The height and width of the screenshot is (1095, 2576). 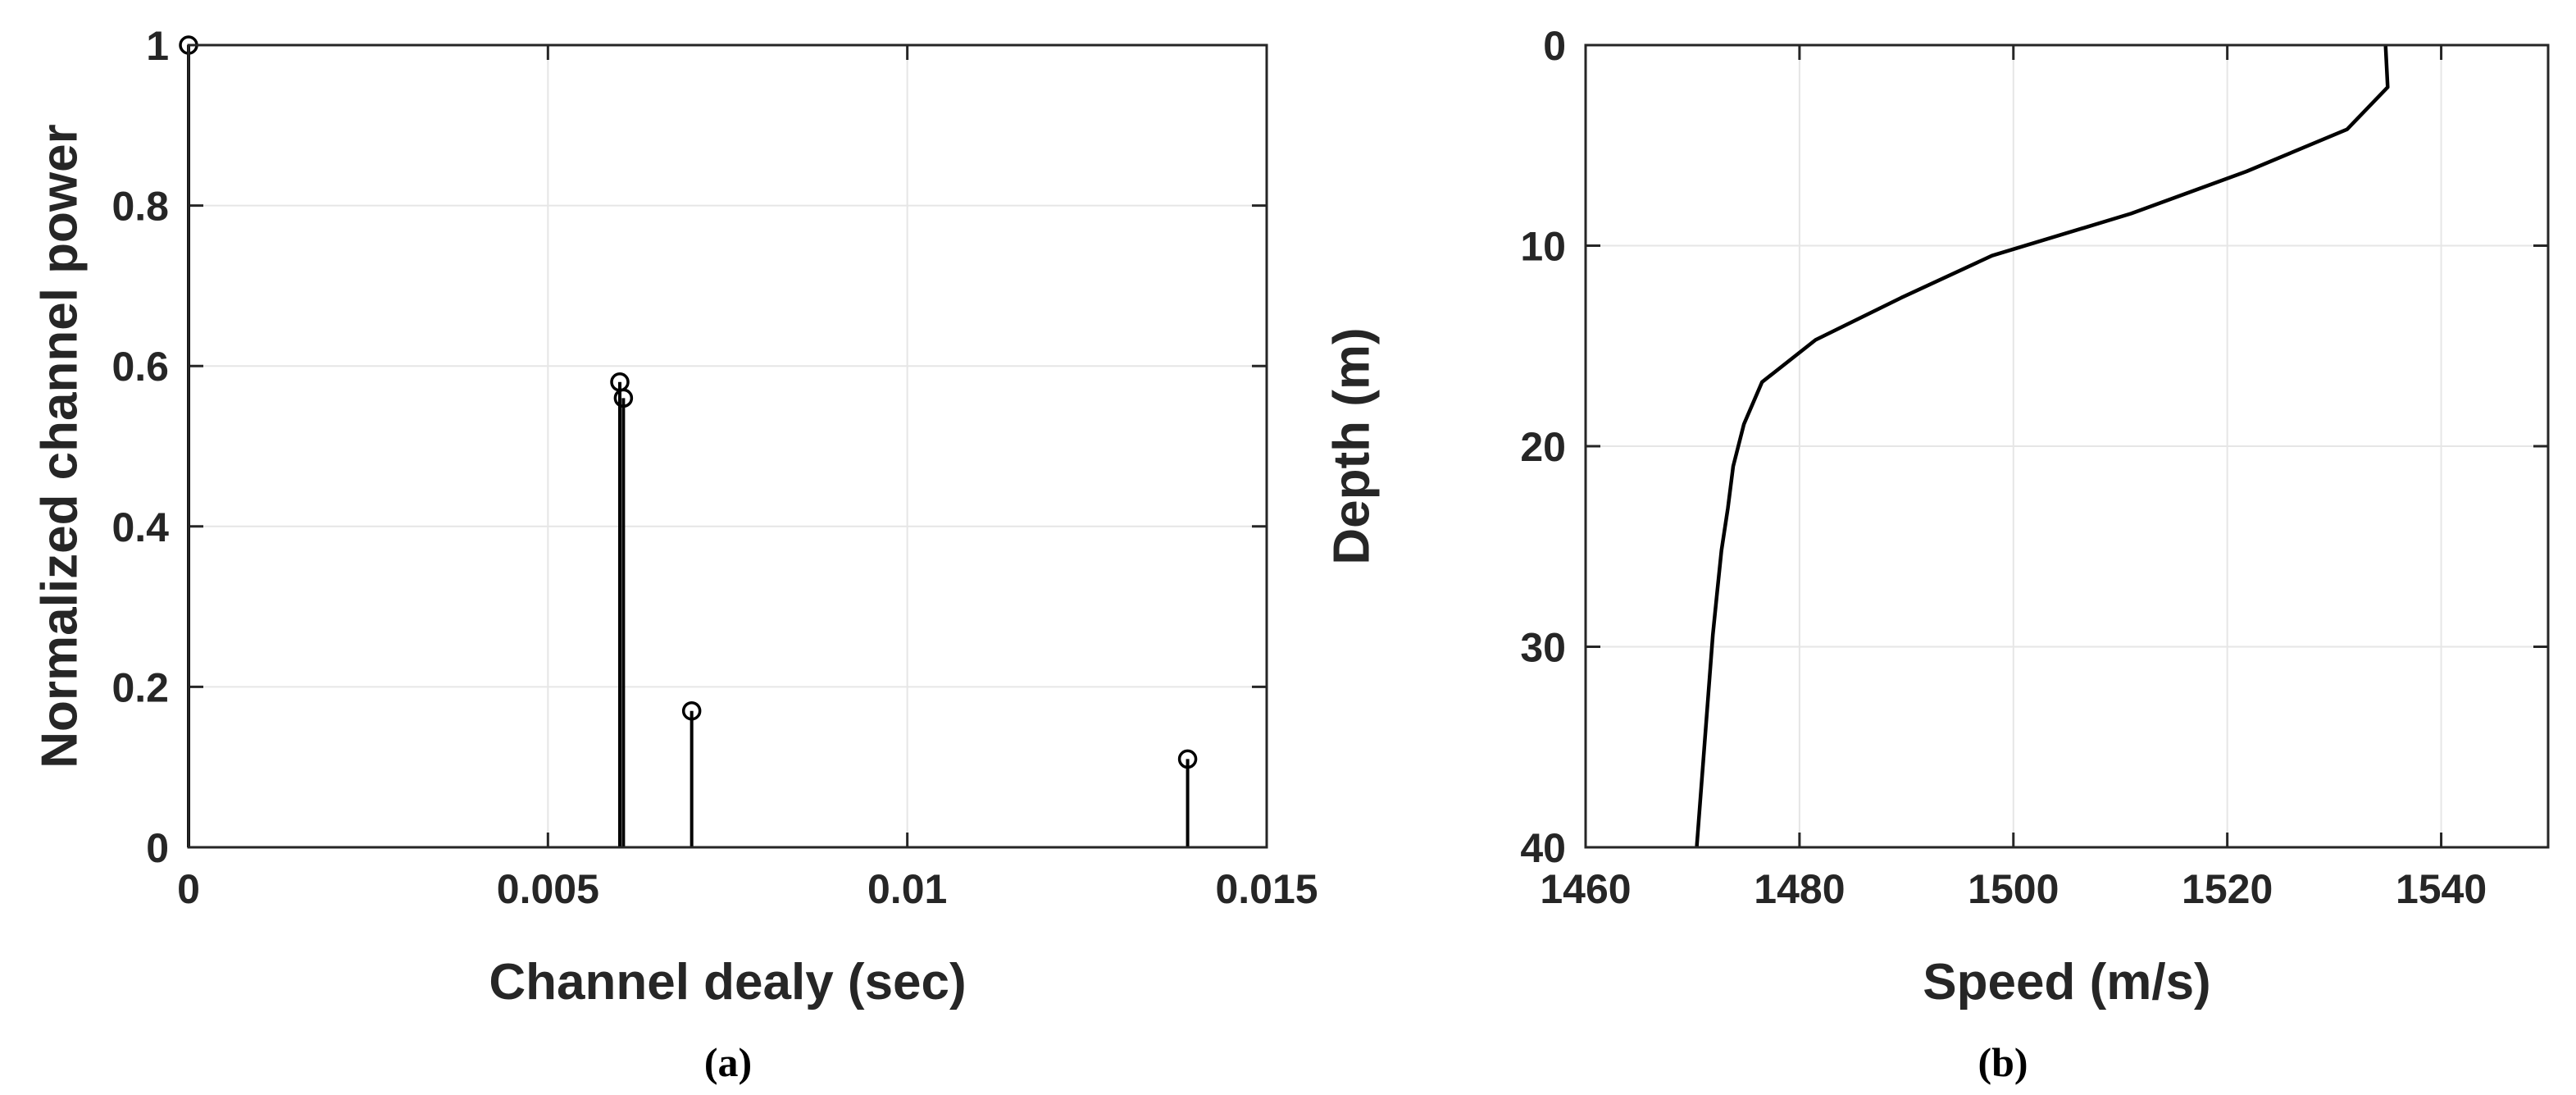 I want to click on figure-caption: (a), so click(x=728, y=1062).